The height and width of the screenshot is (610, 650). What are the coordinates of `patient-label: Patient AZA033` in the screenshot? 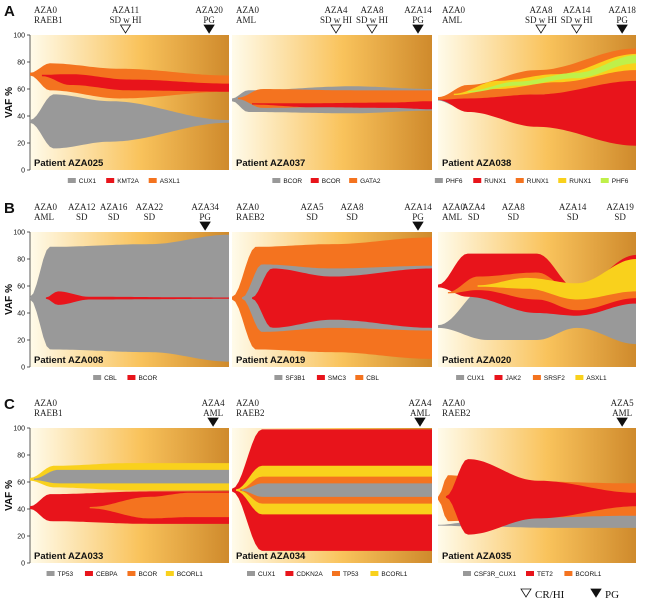 It's located at (68, 556).